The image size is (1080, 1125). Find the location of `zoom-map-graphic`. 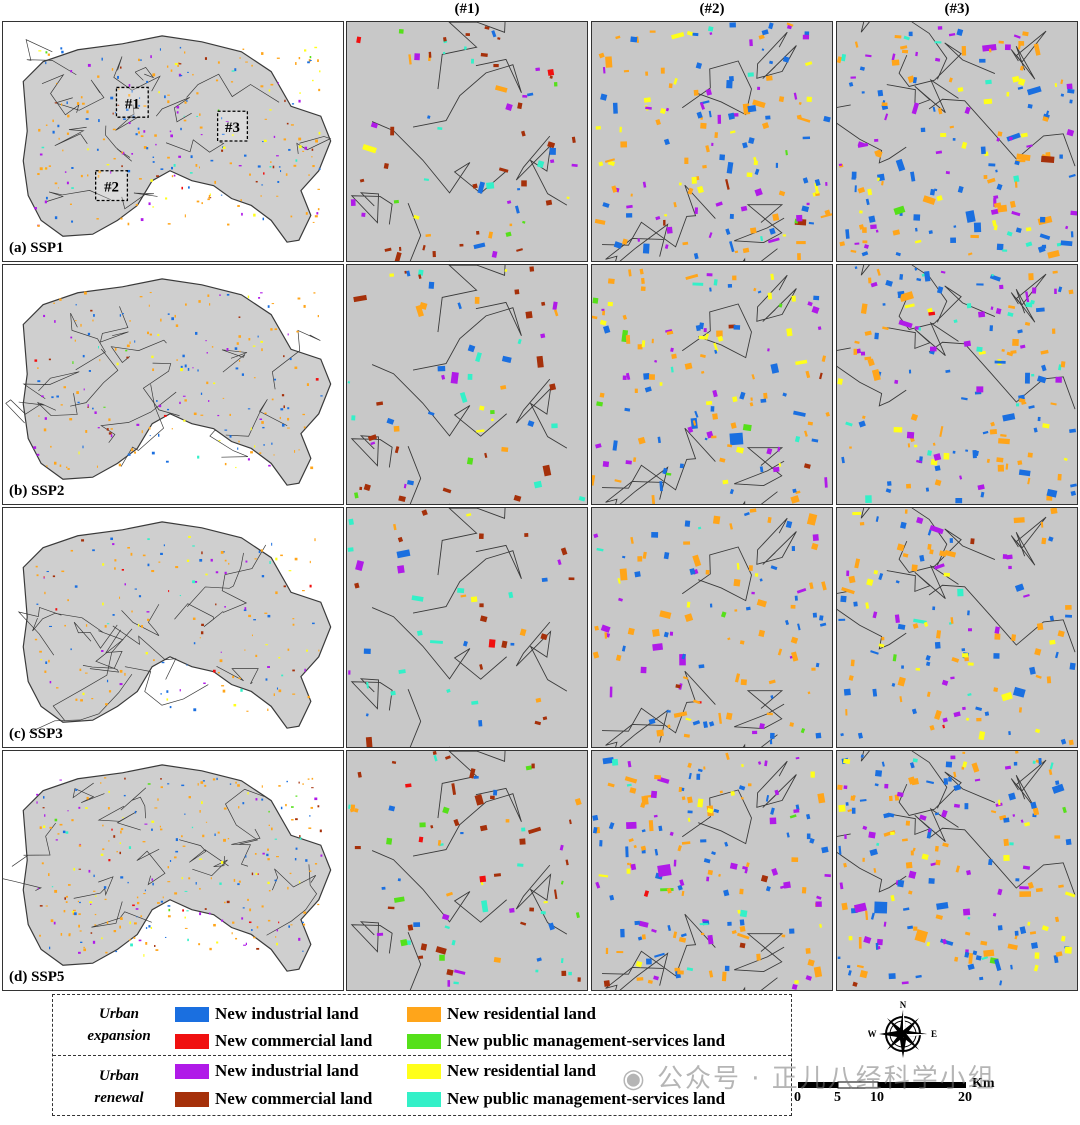

zoom-map-graphic is located at coordinates (465, 870).